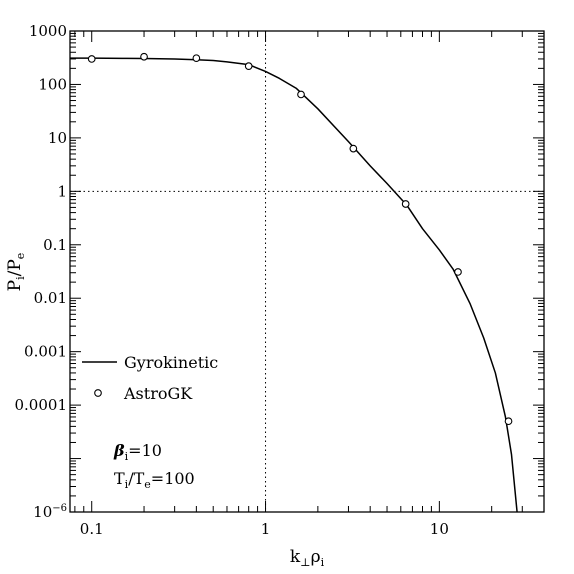 Image resolution: width=574 pixels, height=574 pixels. Describe the element at coordinates (316, 557) in the screenshot. I see `x-label-rho: ρ` at that location.